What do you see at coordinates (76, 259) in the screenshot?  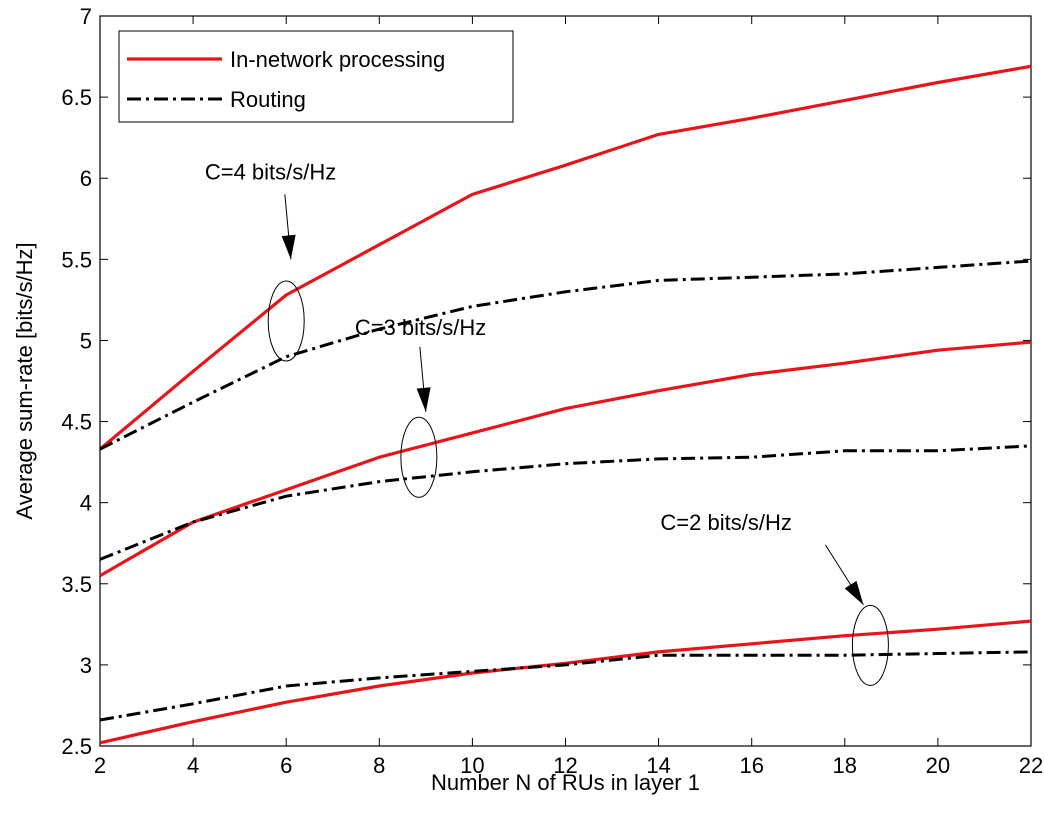 I see `y-tick-label: 5.5` at bounding box center [76, 259].